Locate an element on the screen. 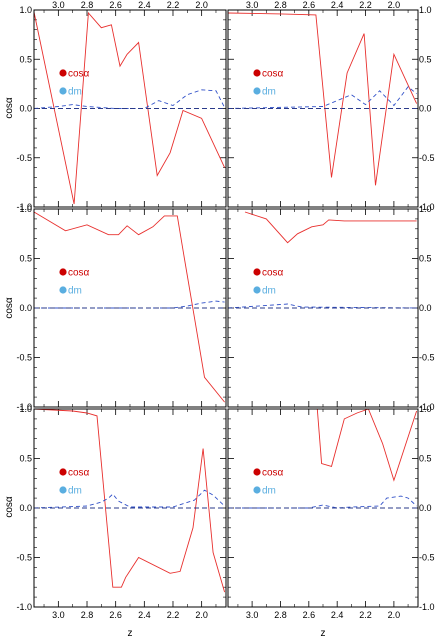 Image resolution: width=436 pixels, height=641 pixels. x-tick-label-bottom: 2.8 is located at coordinates (87, 615).